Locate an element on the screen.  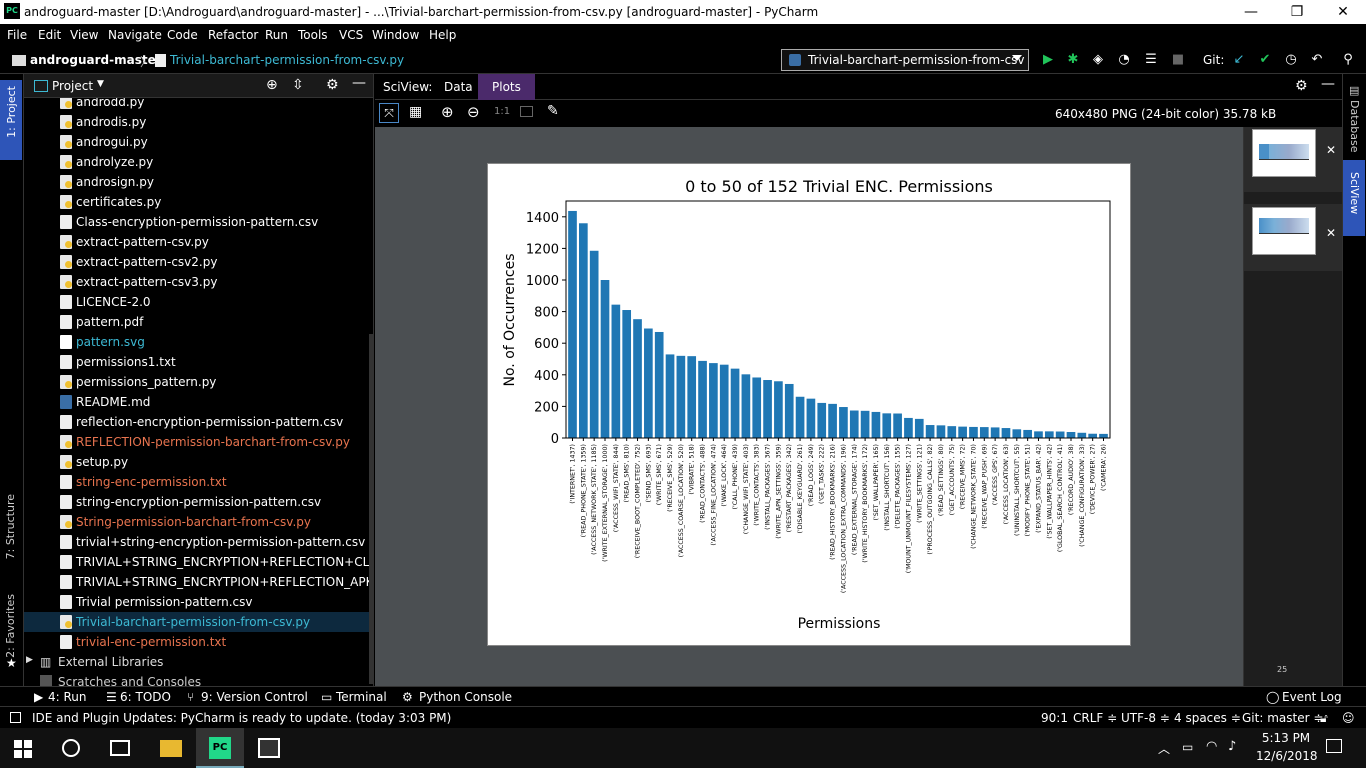
tree-file-item: trivial-enc-permission.txt is located at coordinates (198, 642).